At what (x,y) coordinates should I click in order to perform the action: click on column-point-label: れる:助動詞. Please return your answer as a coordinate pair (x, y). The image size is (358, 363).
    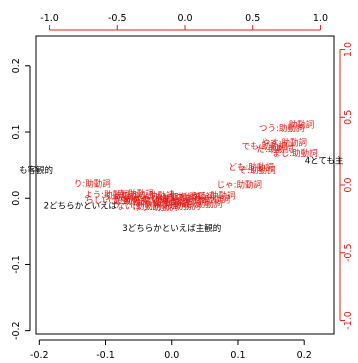
    Looking at the image, I should click on (151, 196).